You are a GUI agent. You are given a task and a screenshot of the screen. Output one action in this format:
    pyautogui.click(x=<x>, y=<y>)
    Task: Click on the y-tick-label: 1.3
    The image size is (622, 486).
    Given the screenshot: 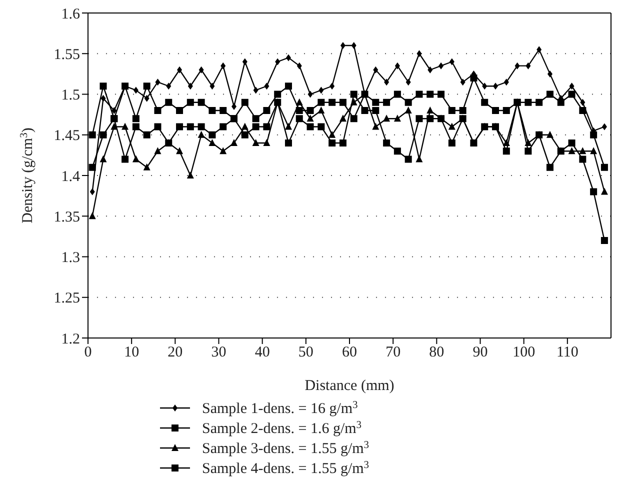 What is the action you would take?
    pyautogui.click(x=70, y=258)
    